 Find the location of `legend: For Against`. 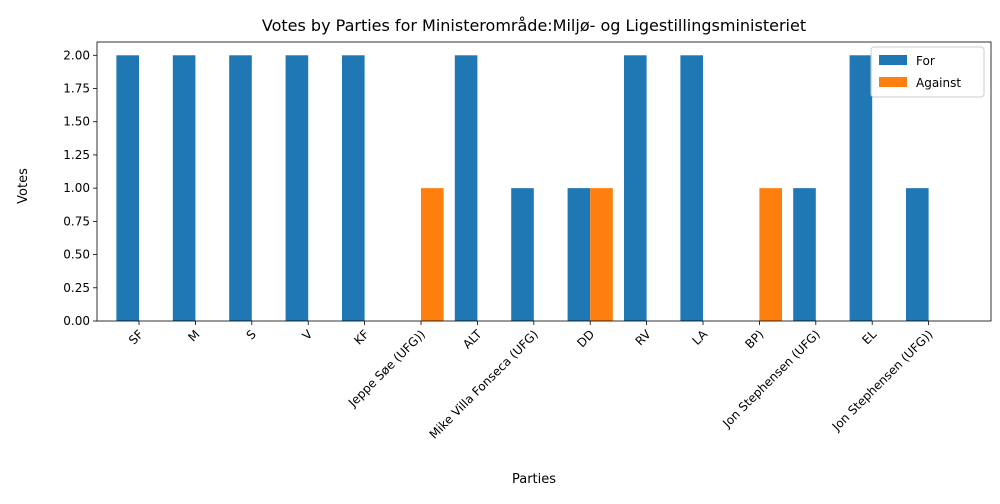

legend: For Against is located at coordinates (927, 72).